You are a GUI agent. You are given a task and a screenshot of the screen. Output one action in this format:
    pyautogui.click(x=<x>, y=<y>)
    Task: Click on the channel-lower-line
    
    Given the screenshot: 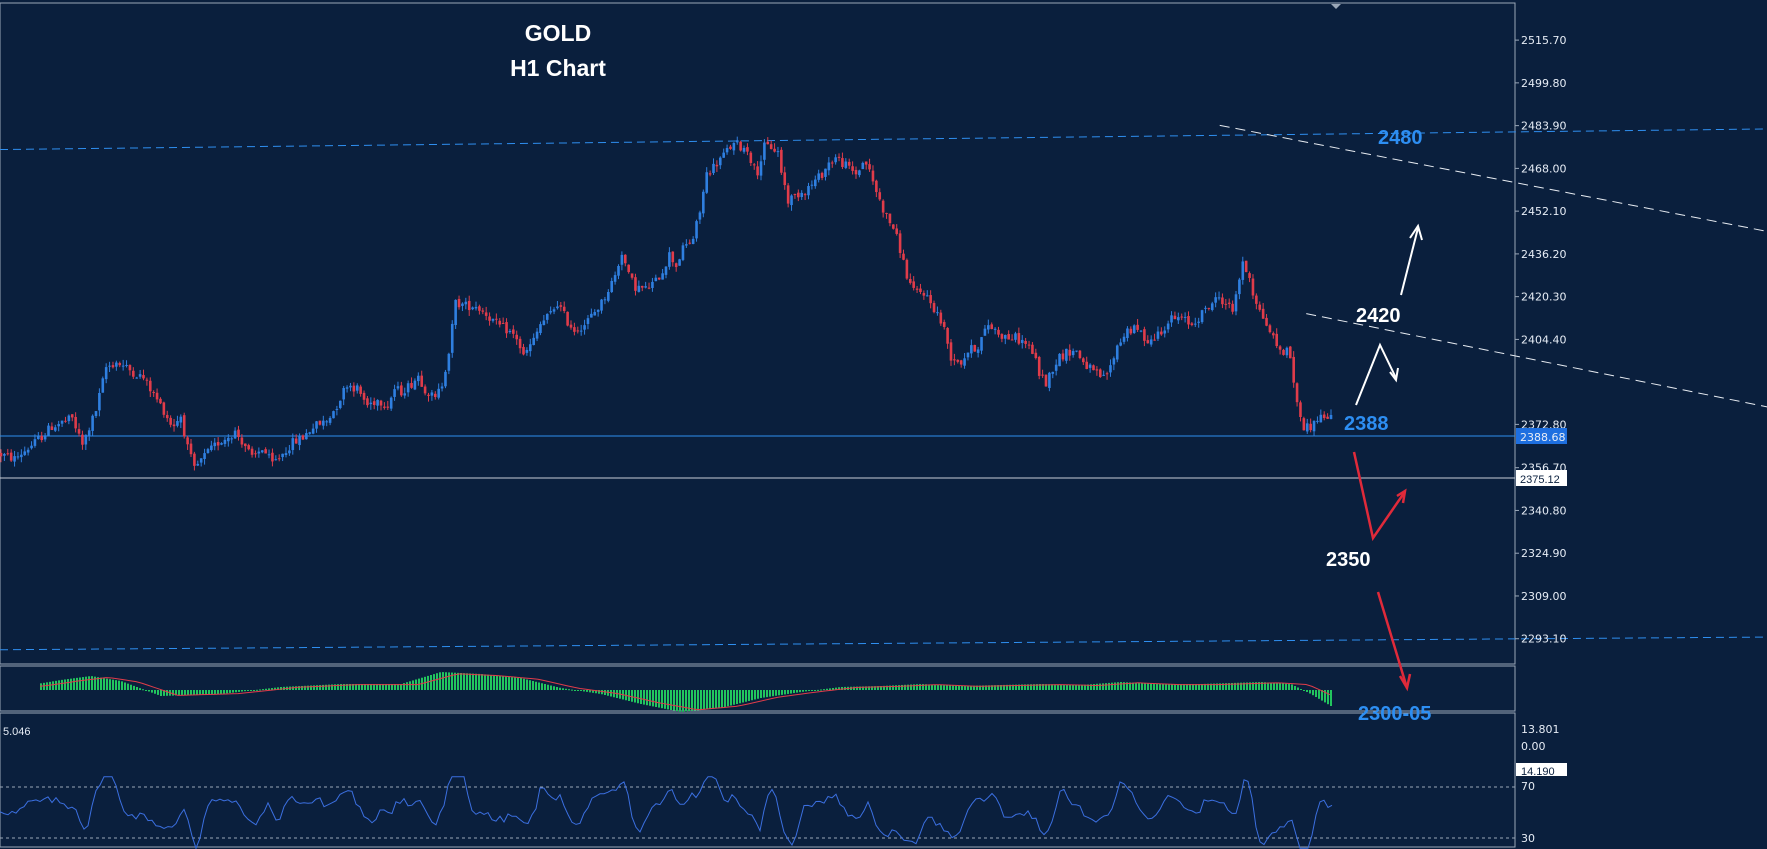 What is the action you would take?
    pyautogui.click(x=1536, y=360)
    